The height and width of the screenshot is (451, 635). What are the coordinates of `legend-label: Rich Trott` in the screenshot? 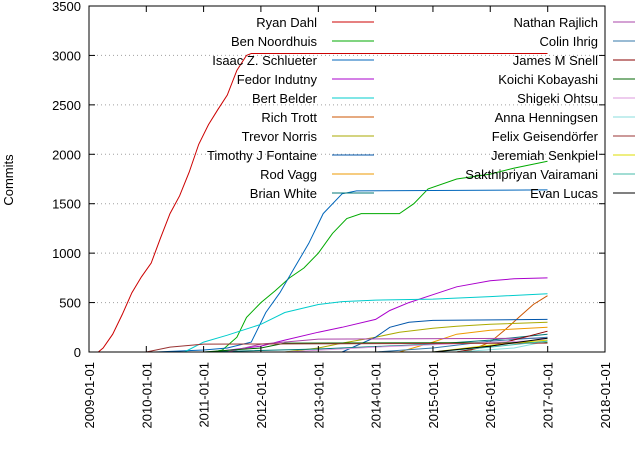 It's located at (289, 117).